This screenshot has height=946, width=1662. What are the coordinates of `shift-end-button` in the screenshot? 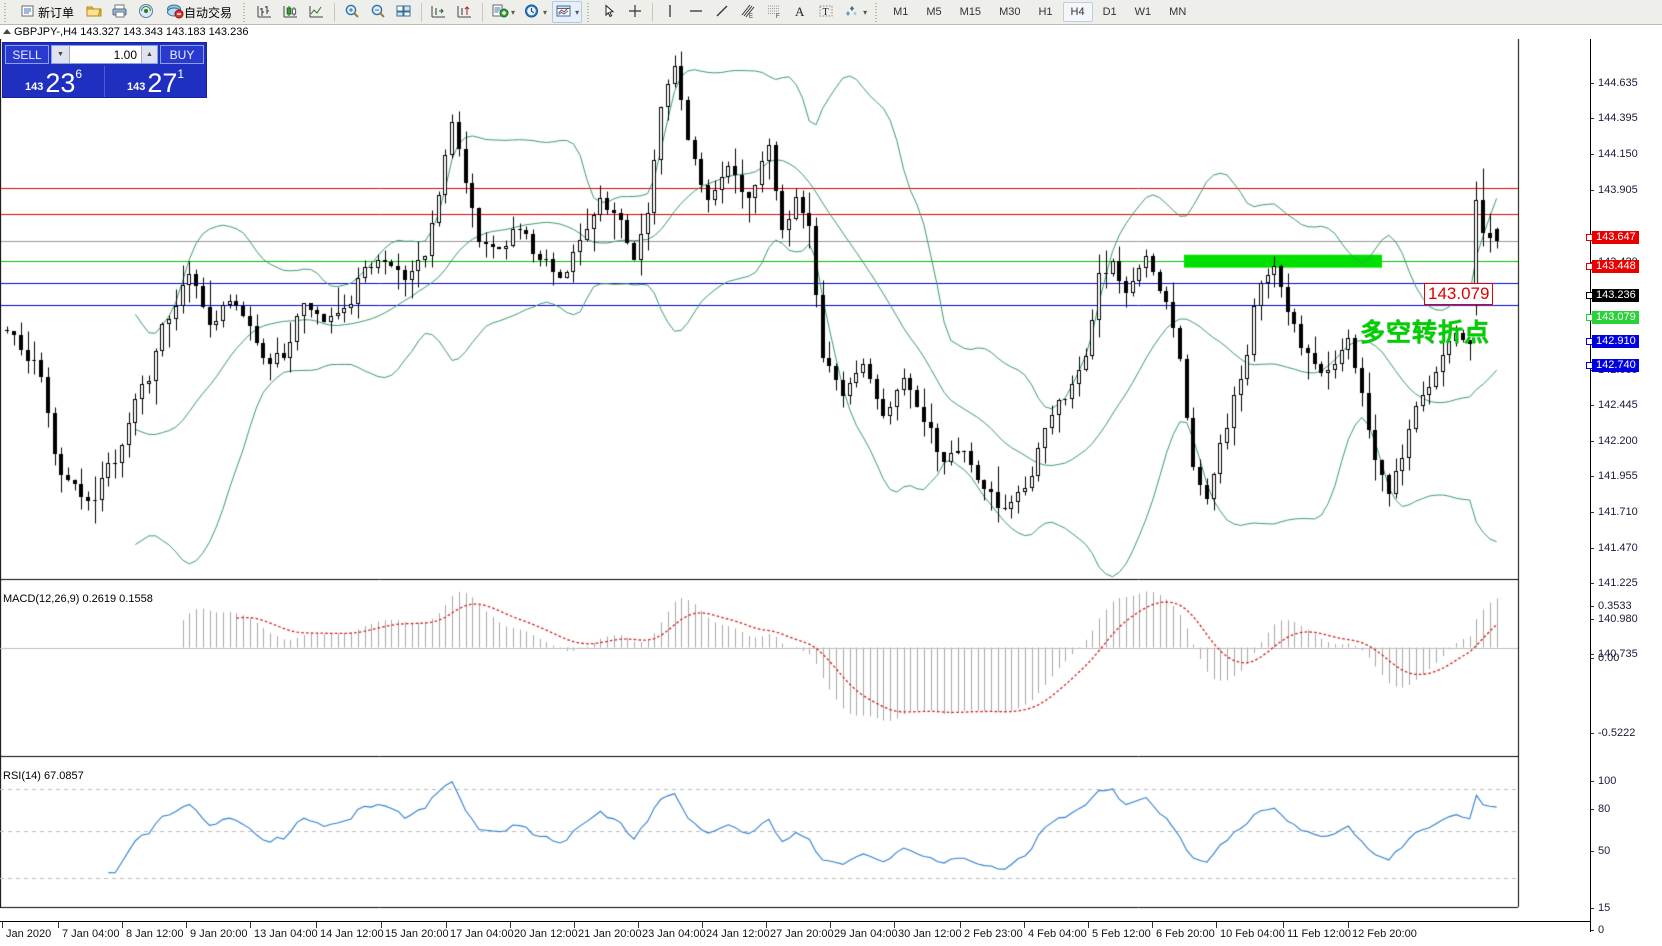 It's located at (439, 12).